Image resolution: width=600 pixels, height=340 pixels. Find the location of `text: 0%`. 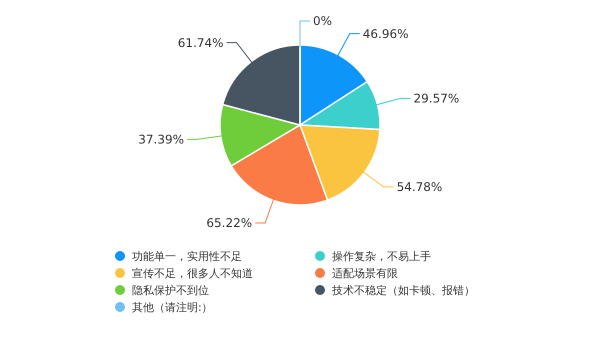

text: 0% is located at coordinates (322, 21).